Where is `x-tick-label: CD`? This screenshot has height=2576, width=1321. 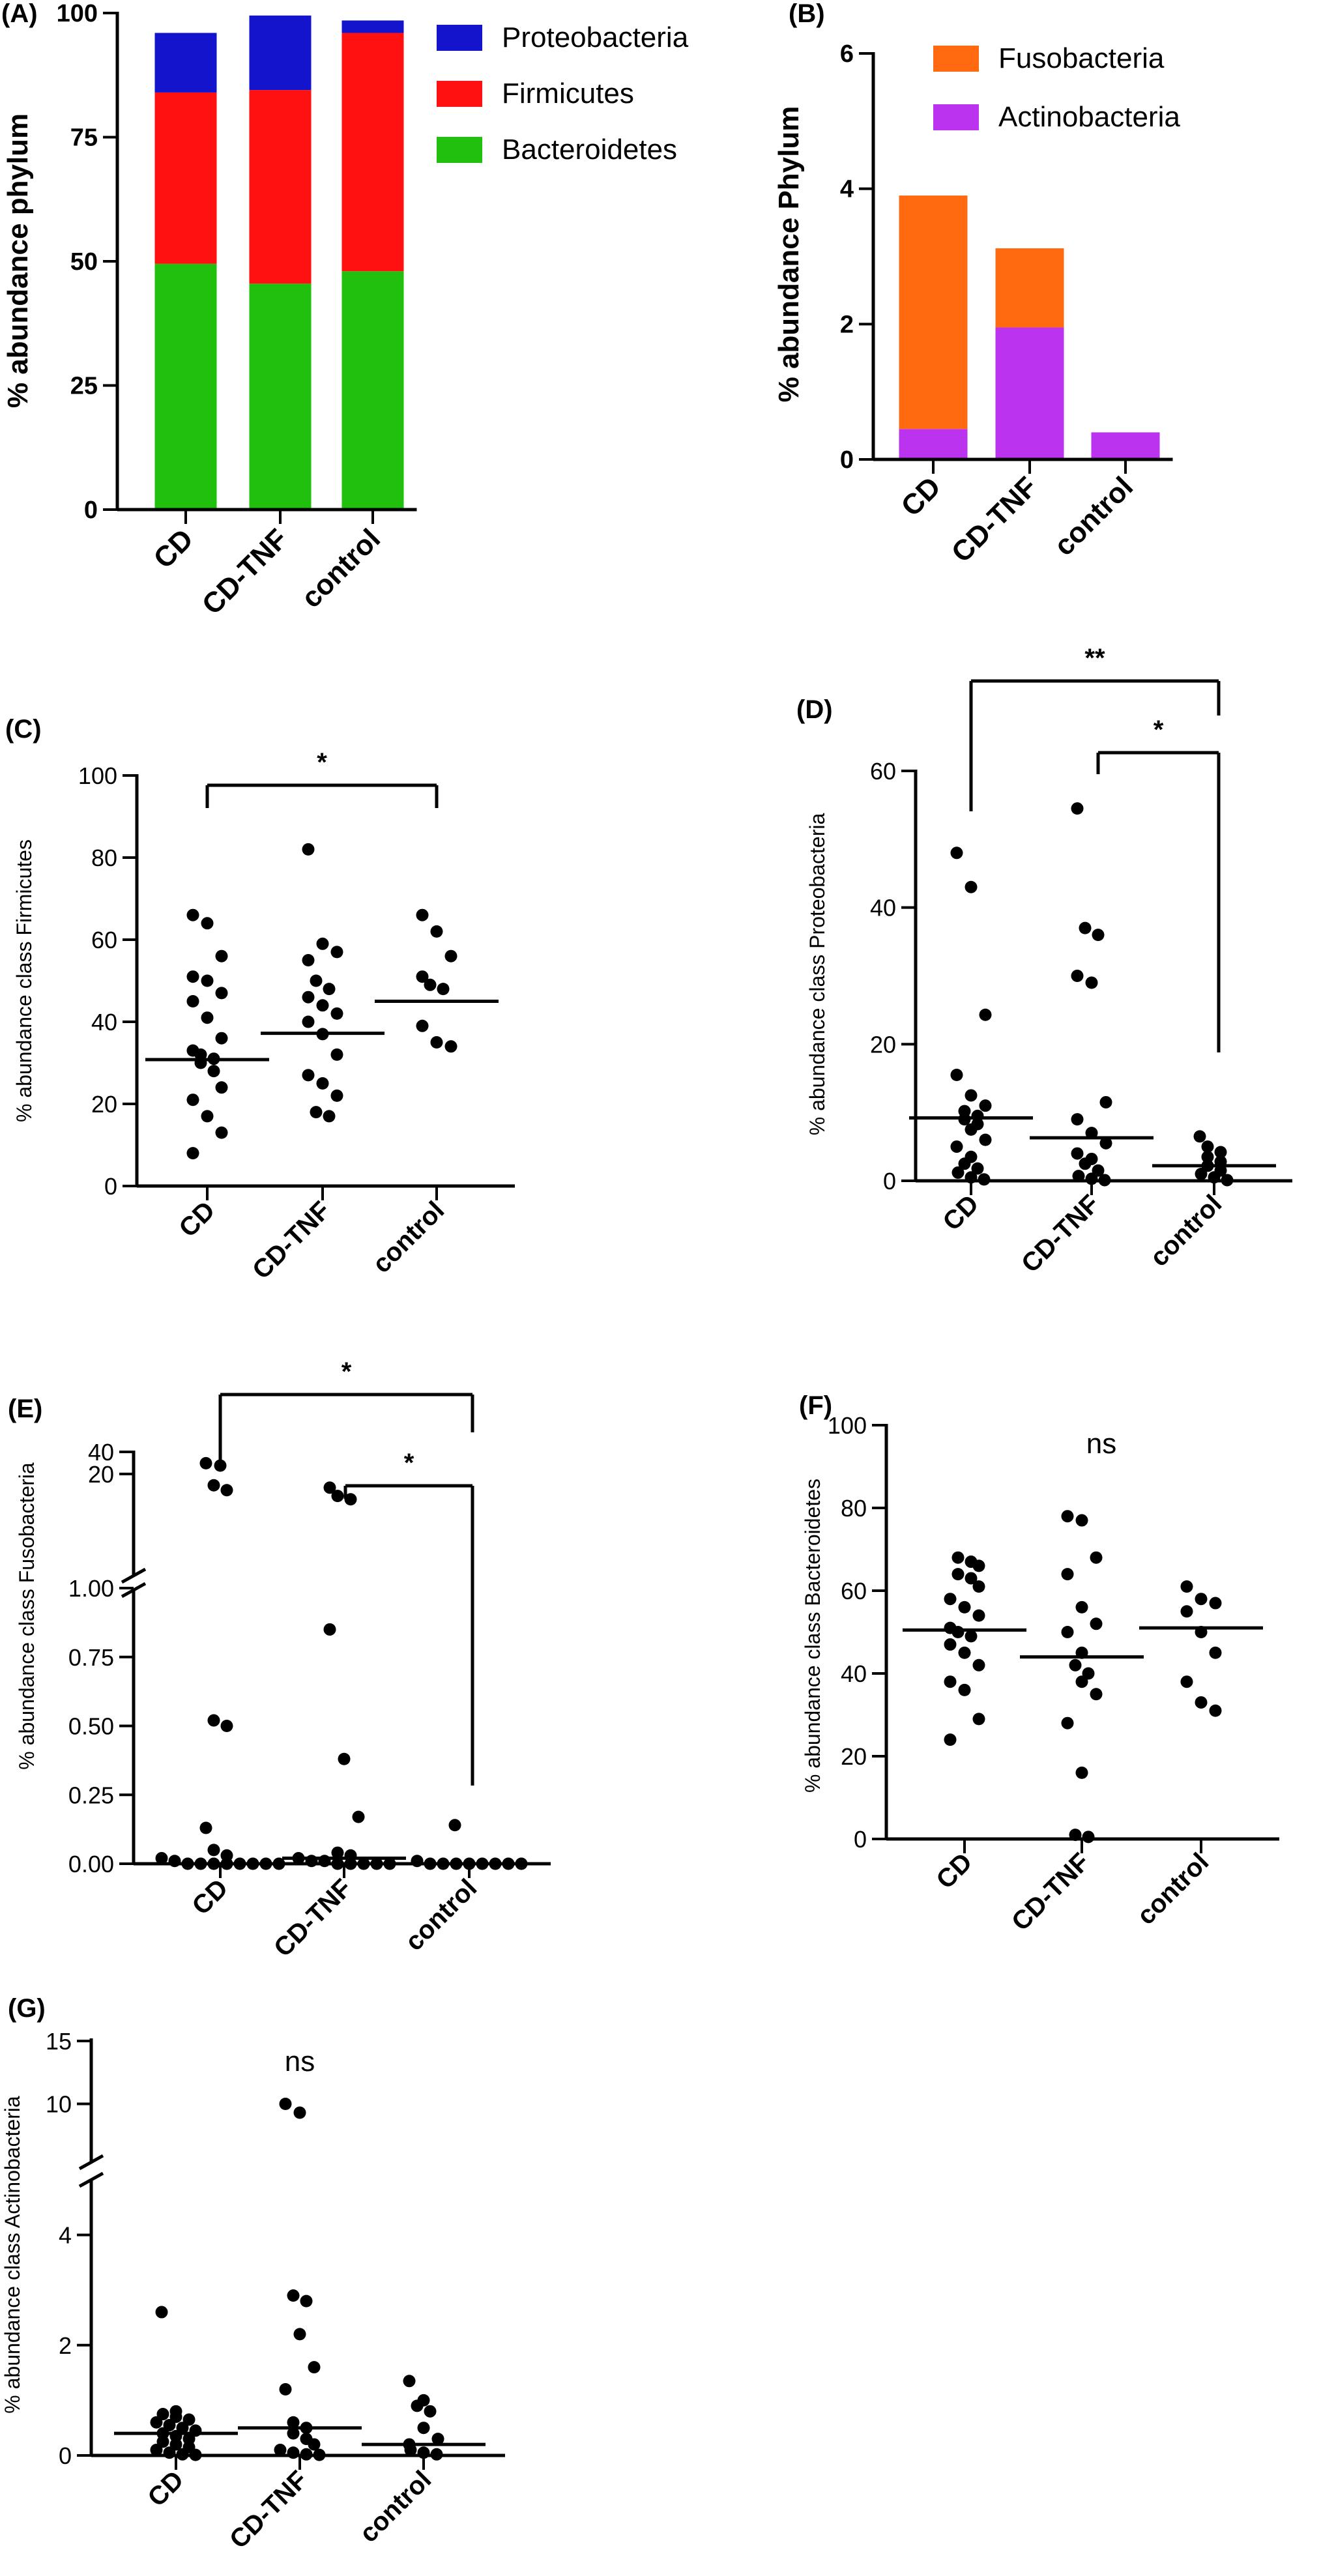 x-tick-label: CD is located at coordinates (960, 1212).